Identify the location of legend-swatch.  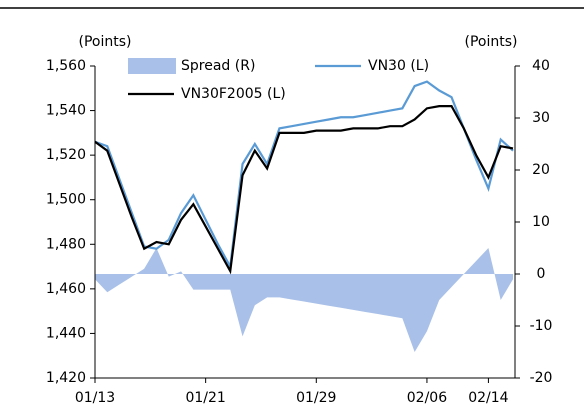
(152, 66).